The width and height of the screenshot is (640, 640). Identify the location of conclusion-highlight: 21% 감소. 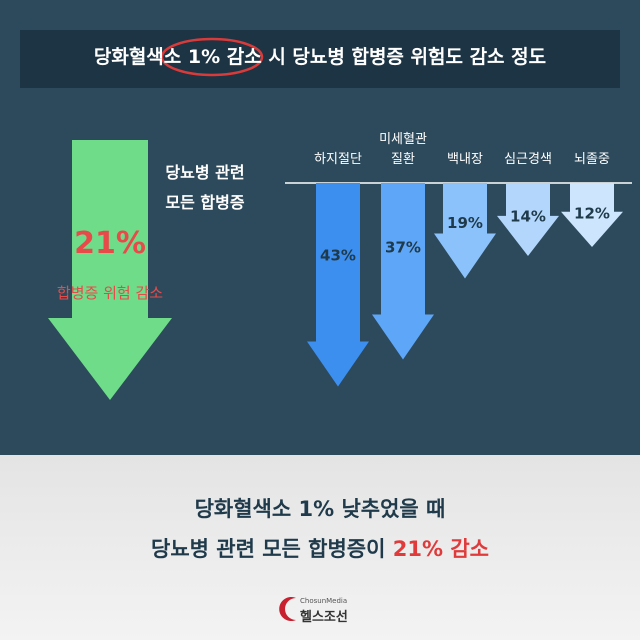
(440, 549).